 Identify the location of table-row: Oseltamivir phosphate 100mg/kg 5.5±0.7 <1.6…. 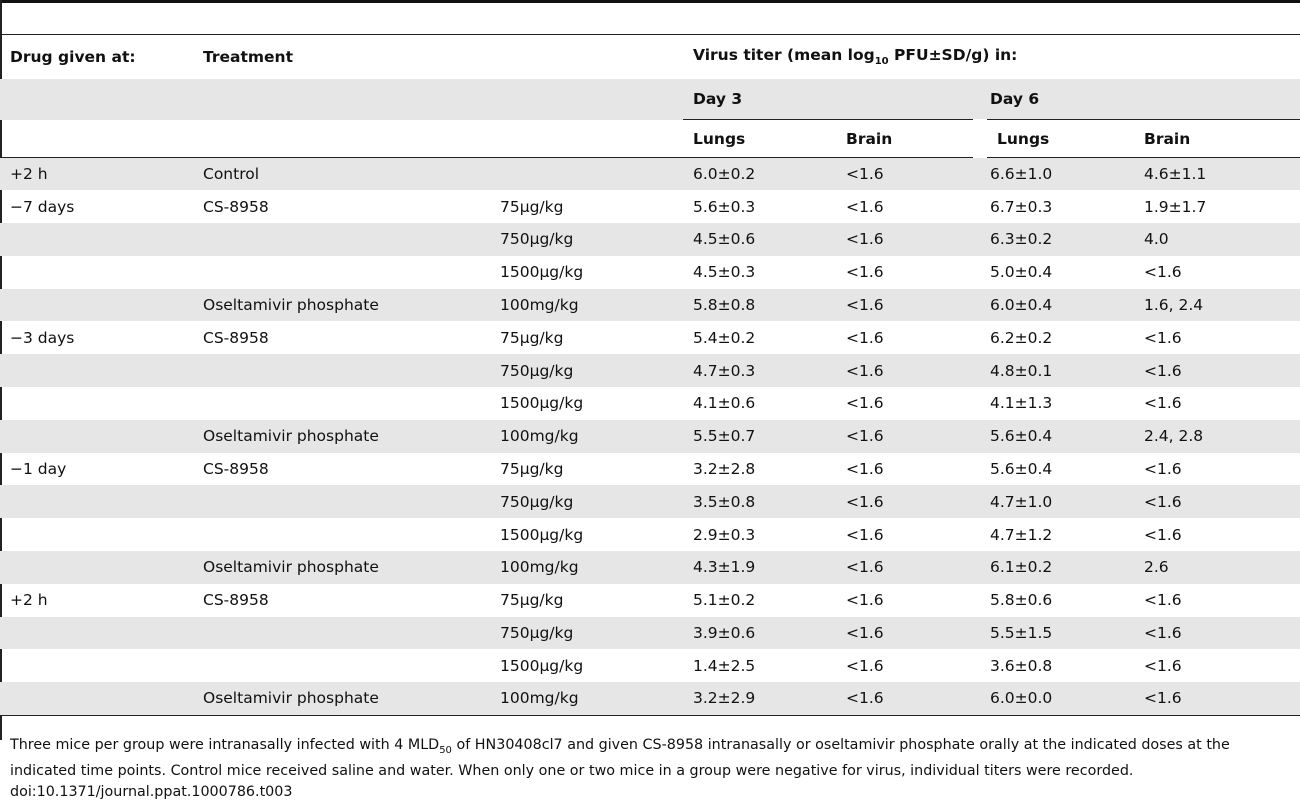
(650, 436).